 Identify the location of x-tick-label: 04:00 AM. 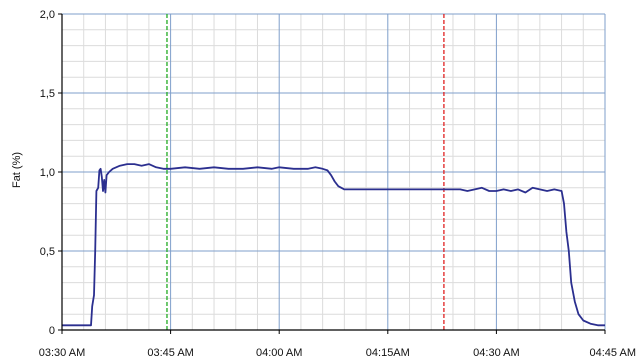
(279, 352).